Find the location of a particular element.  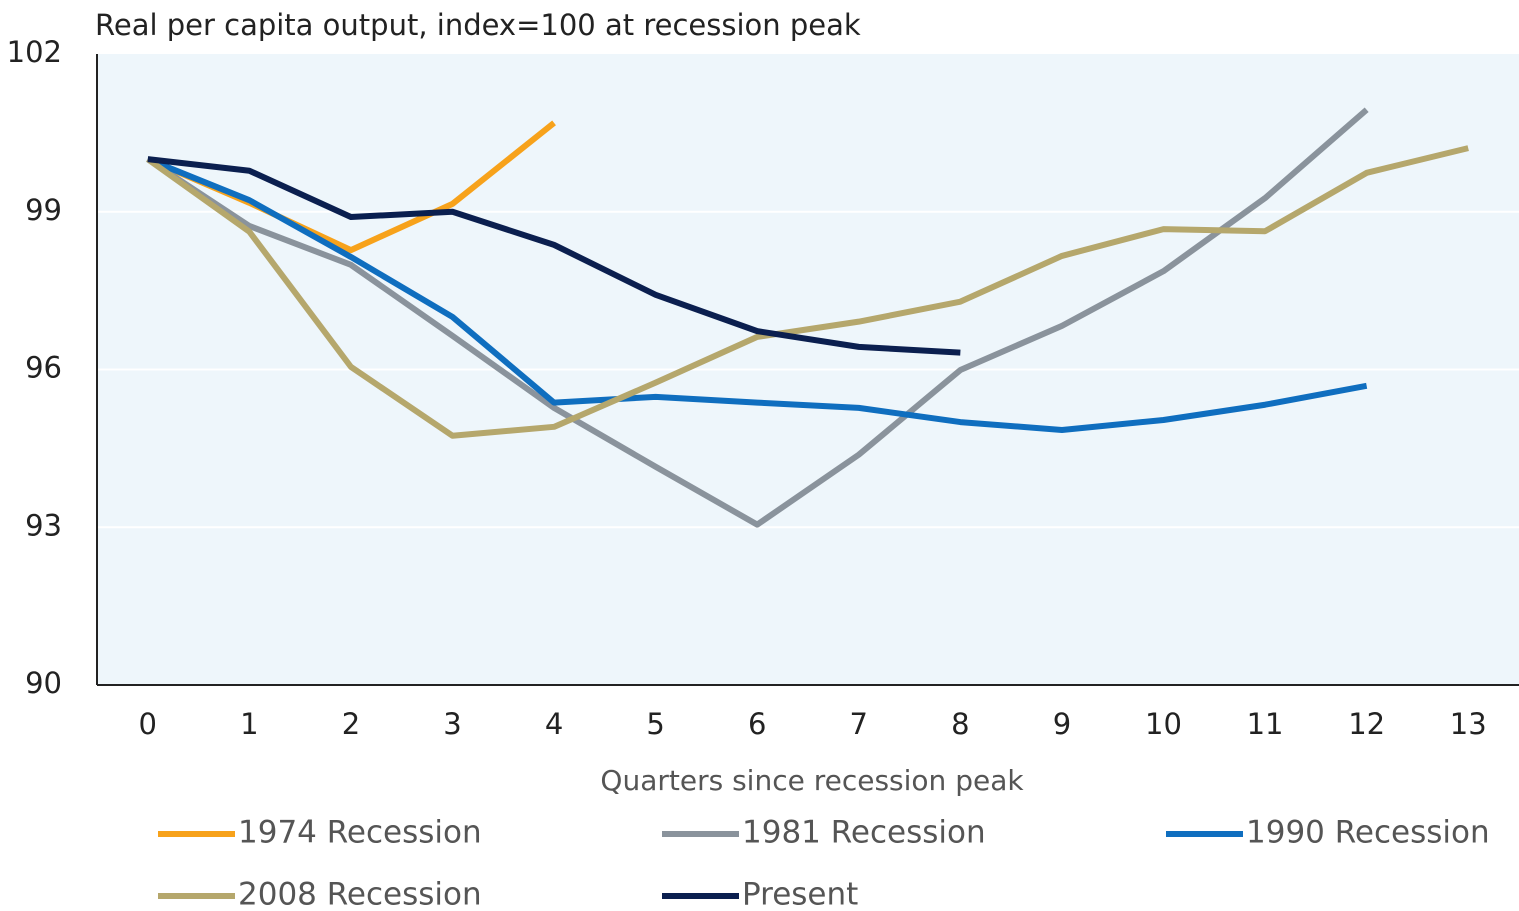

x-tick-label: 0 is located at coordinates (148, 724).